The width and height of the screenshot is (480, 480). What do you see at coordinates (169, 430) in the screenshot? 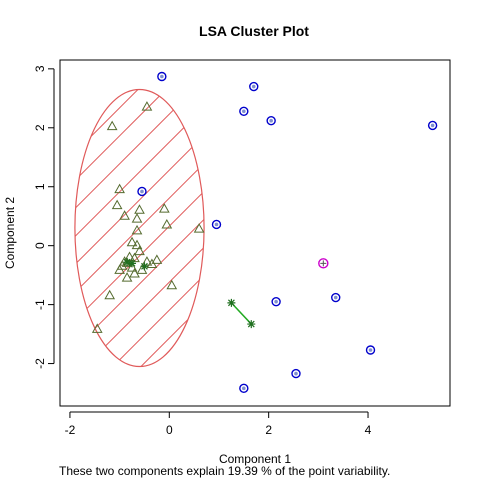
I see `x-tick-label: 0` at bounding box center [169, 430].